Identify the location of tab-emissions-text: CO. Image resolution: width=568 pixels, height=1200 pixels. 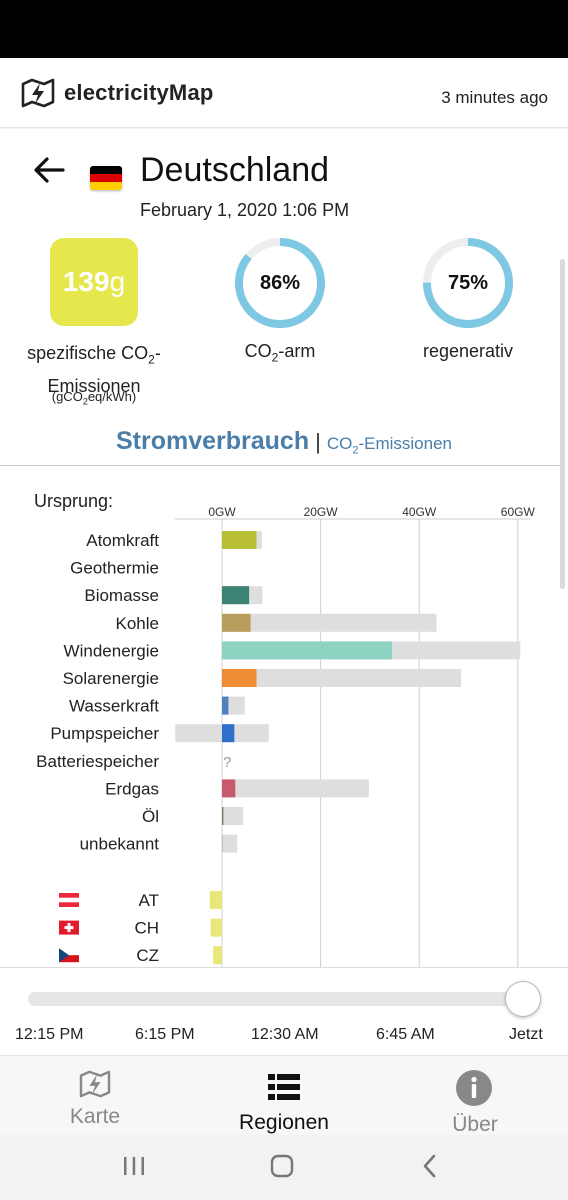
(339, 443).